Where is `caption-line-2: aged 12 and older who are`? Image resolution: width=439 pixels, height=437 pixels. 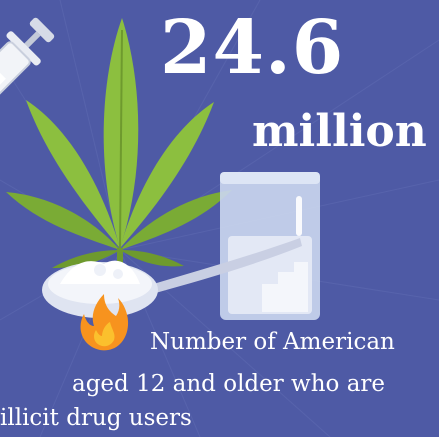 caption-line-2: aged 12 and older who are is located at coordinates (229, 384).